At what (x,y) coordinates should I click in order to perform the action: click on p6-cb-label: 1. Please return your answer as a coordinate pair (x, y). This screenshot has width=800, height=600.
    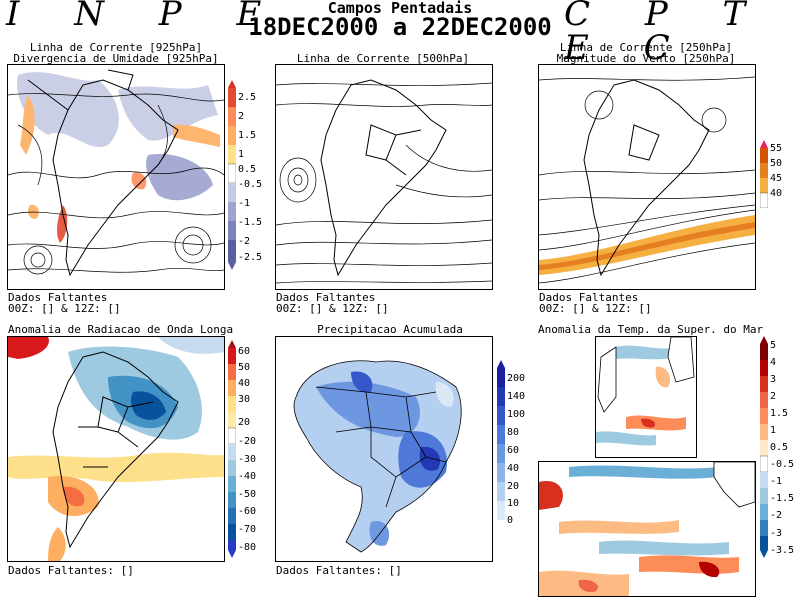
    Looking at the image, I should click on (773, 430).